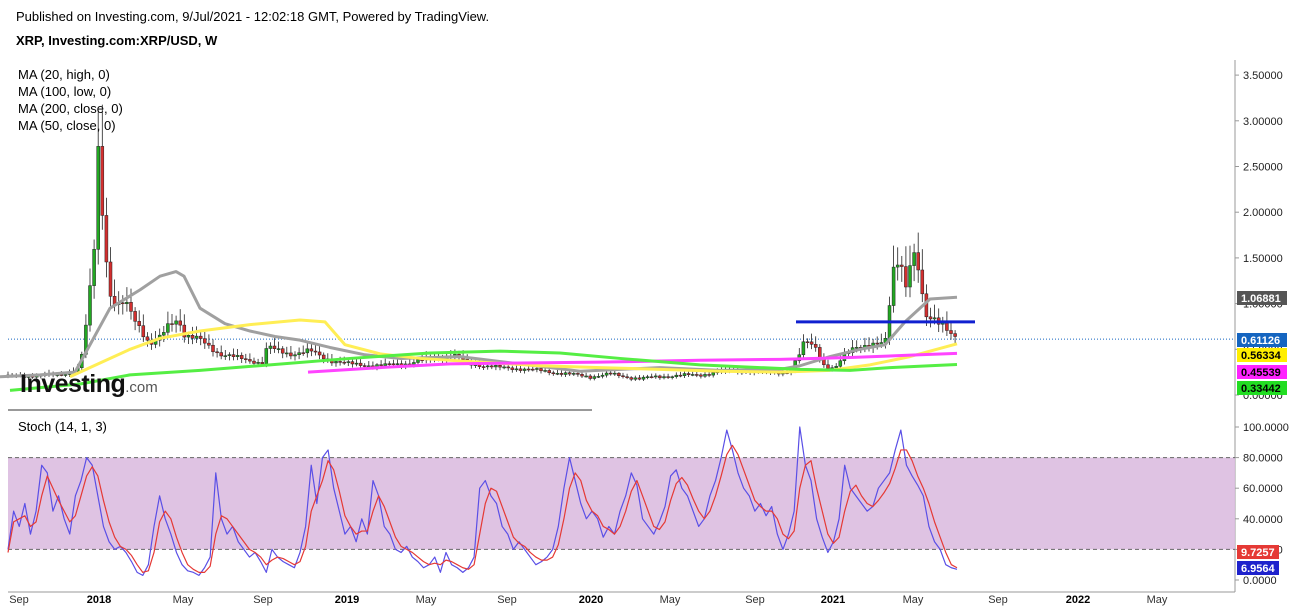 Image resolution: width=1299 pixels, height=611 pixels. Describe the element at coordinates (483, 370) in the screenshot. I see `ma-line-ma-50-close-0-` at that location.